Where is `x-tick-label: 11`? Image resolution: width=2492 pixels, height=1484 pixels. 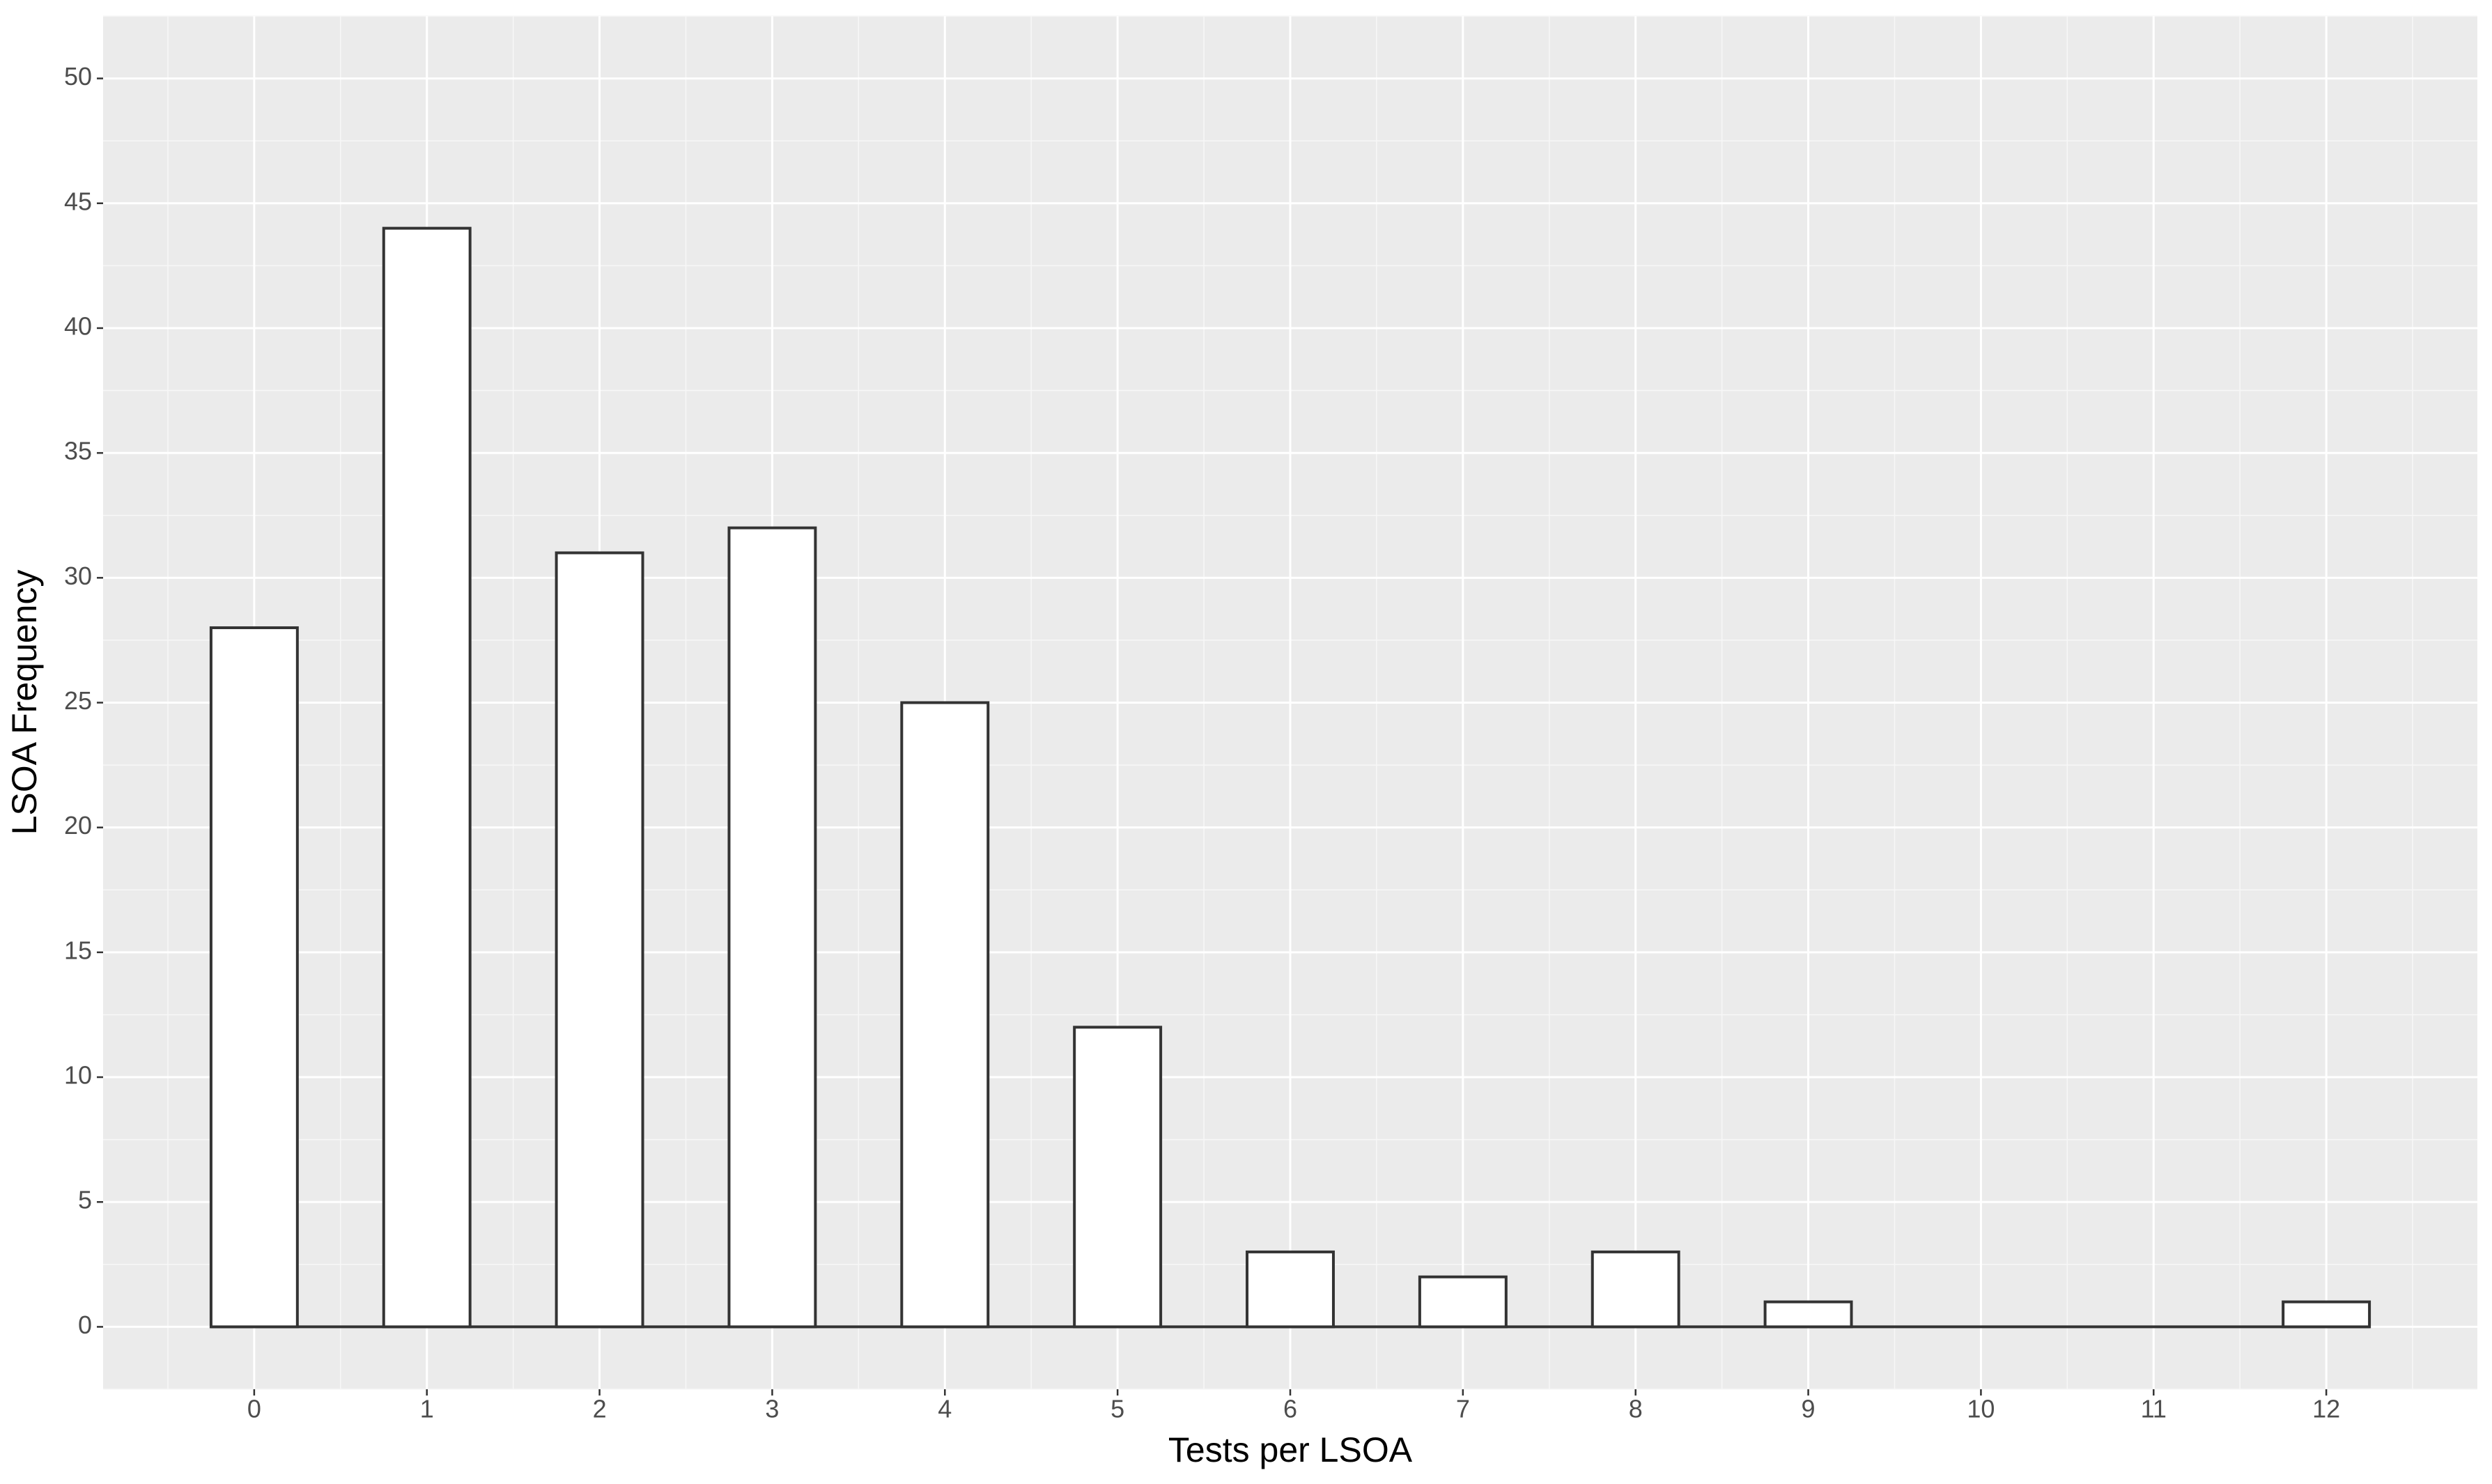
x-tick-label: 11 is located at coordinates (2154, 1409).